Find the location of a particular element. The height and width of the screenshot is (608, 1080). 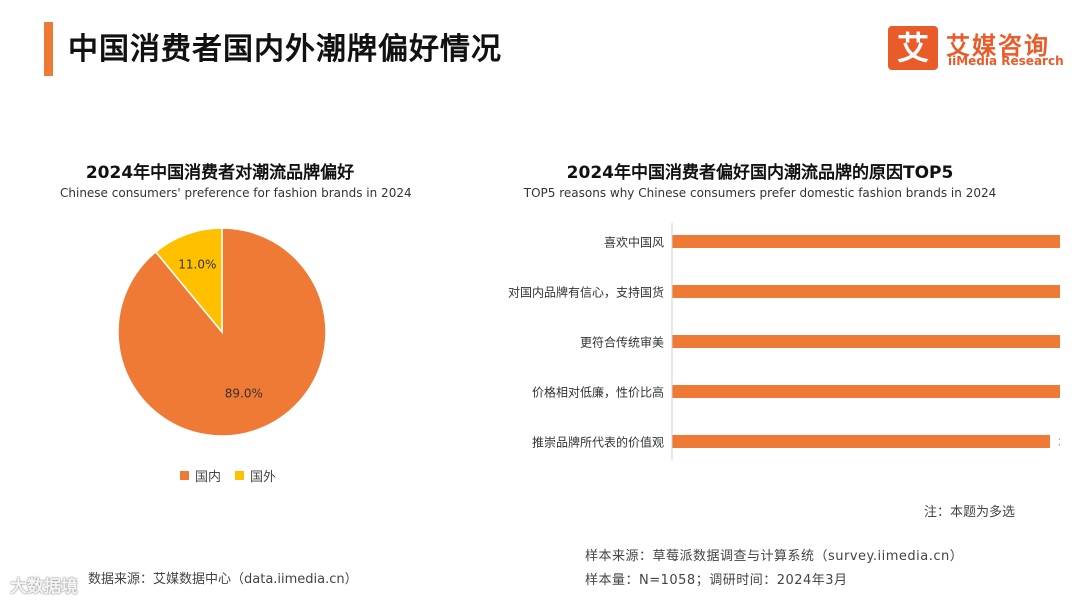

pie-chart-title: 2024年中国消费者对潮流品牌偏好 is located at coordinates (220, 173).